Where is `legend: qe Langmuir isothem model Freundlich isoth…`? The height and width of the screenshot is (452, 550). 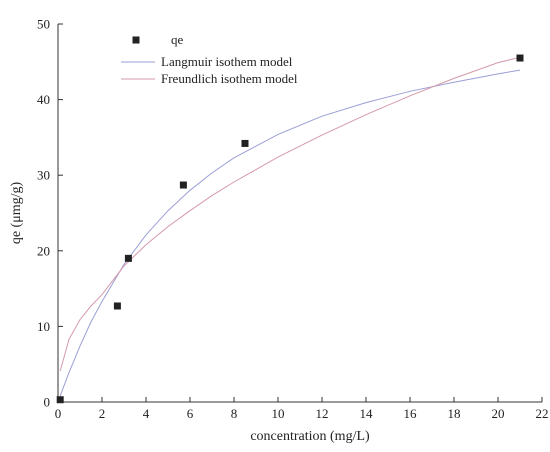 legend: qe Langmuir isothem model Freundlich isoth… is located at coordinates (209, 59).